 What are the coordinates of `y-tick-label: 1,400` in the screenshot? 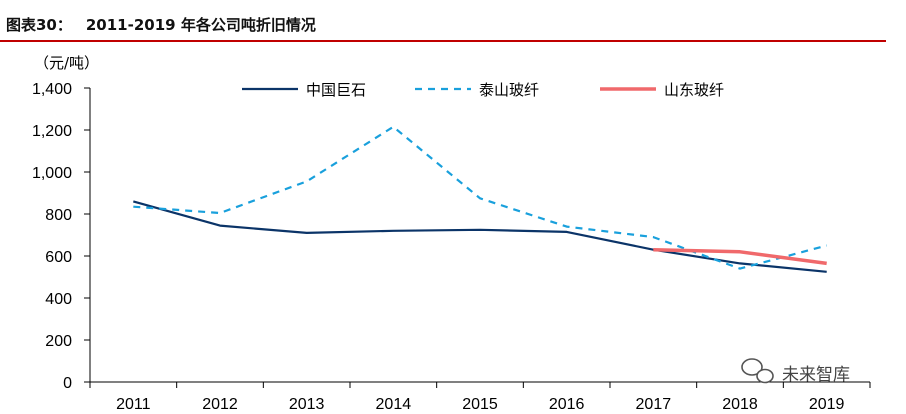 It's located at (52, 89).